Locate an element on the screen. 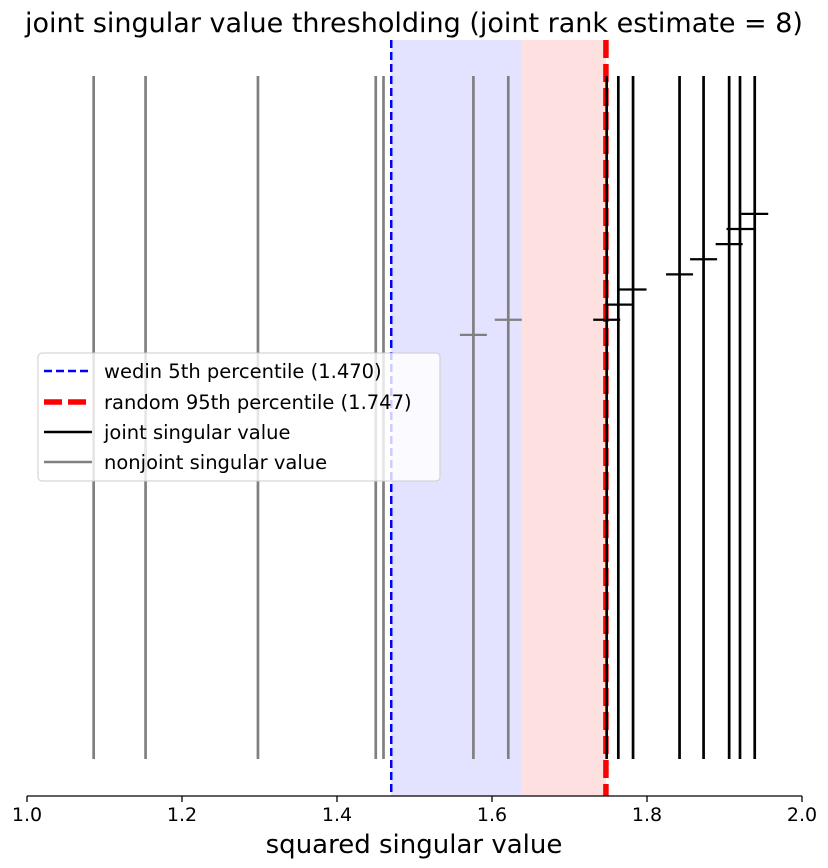 The width and height of the screenshot is (828, 868). legend-label-random: random 95th percentile (1.747) is located at coordinates (258, 402).